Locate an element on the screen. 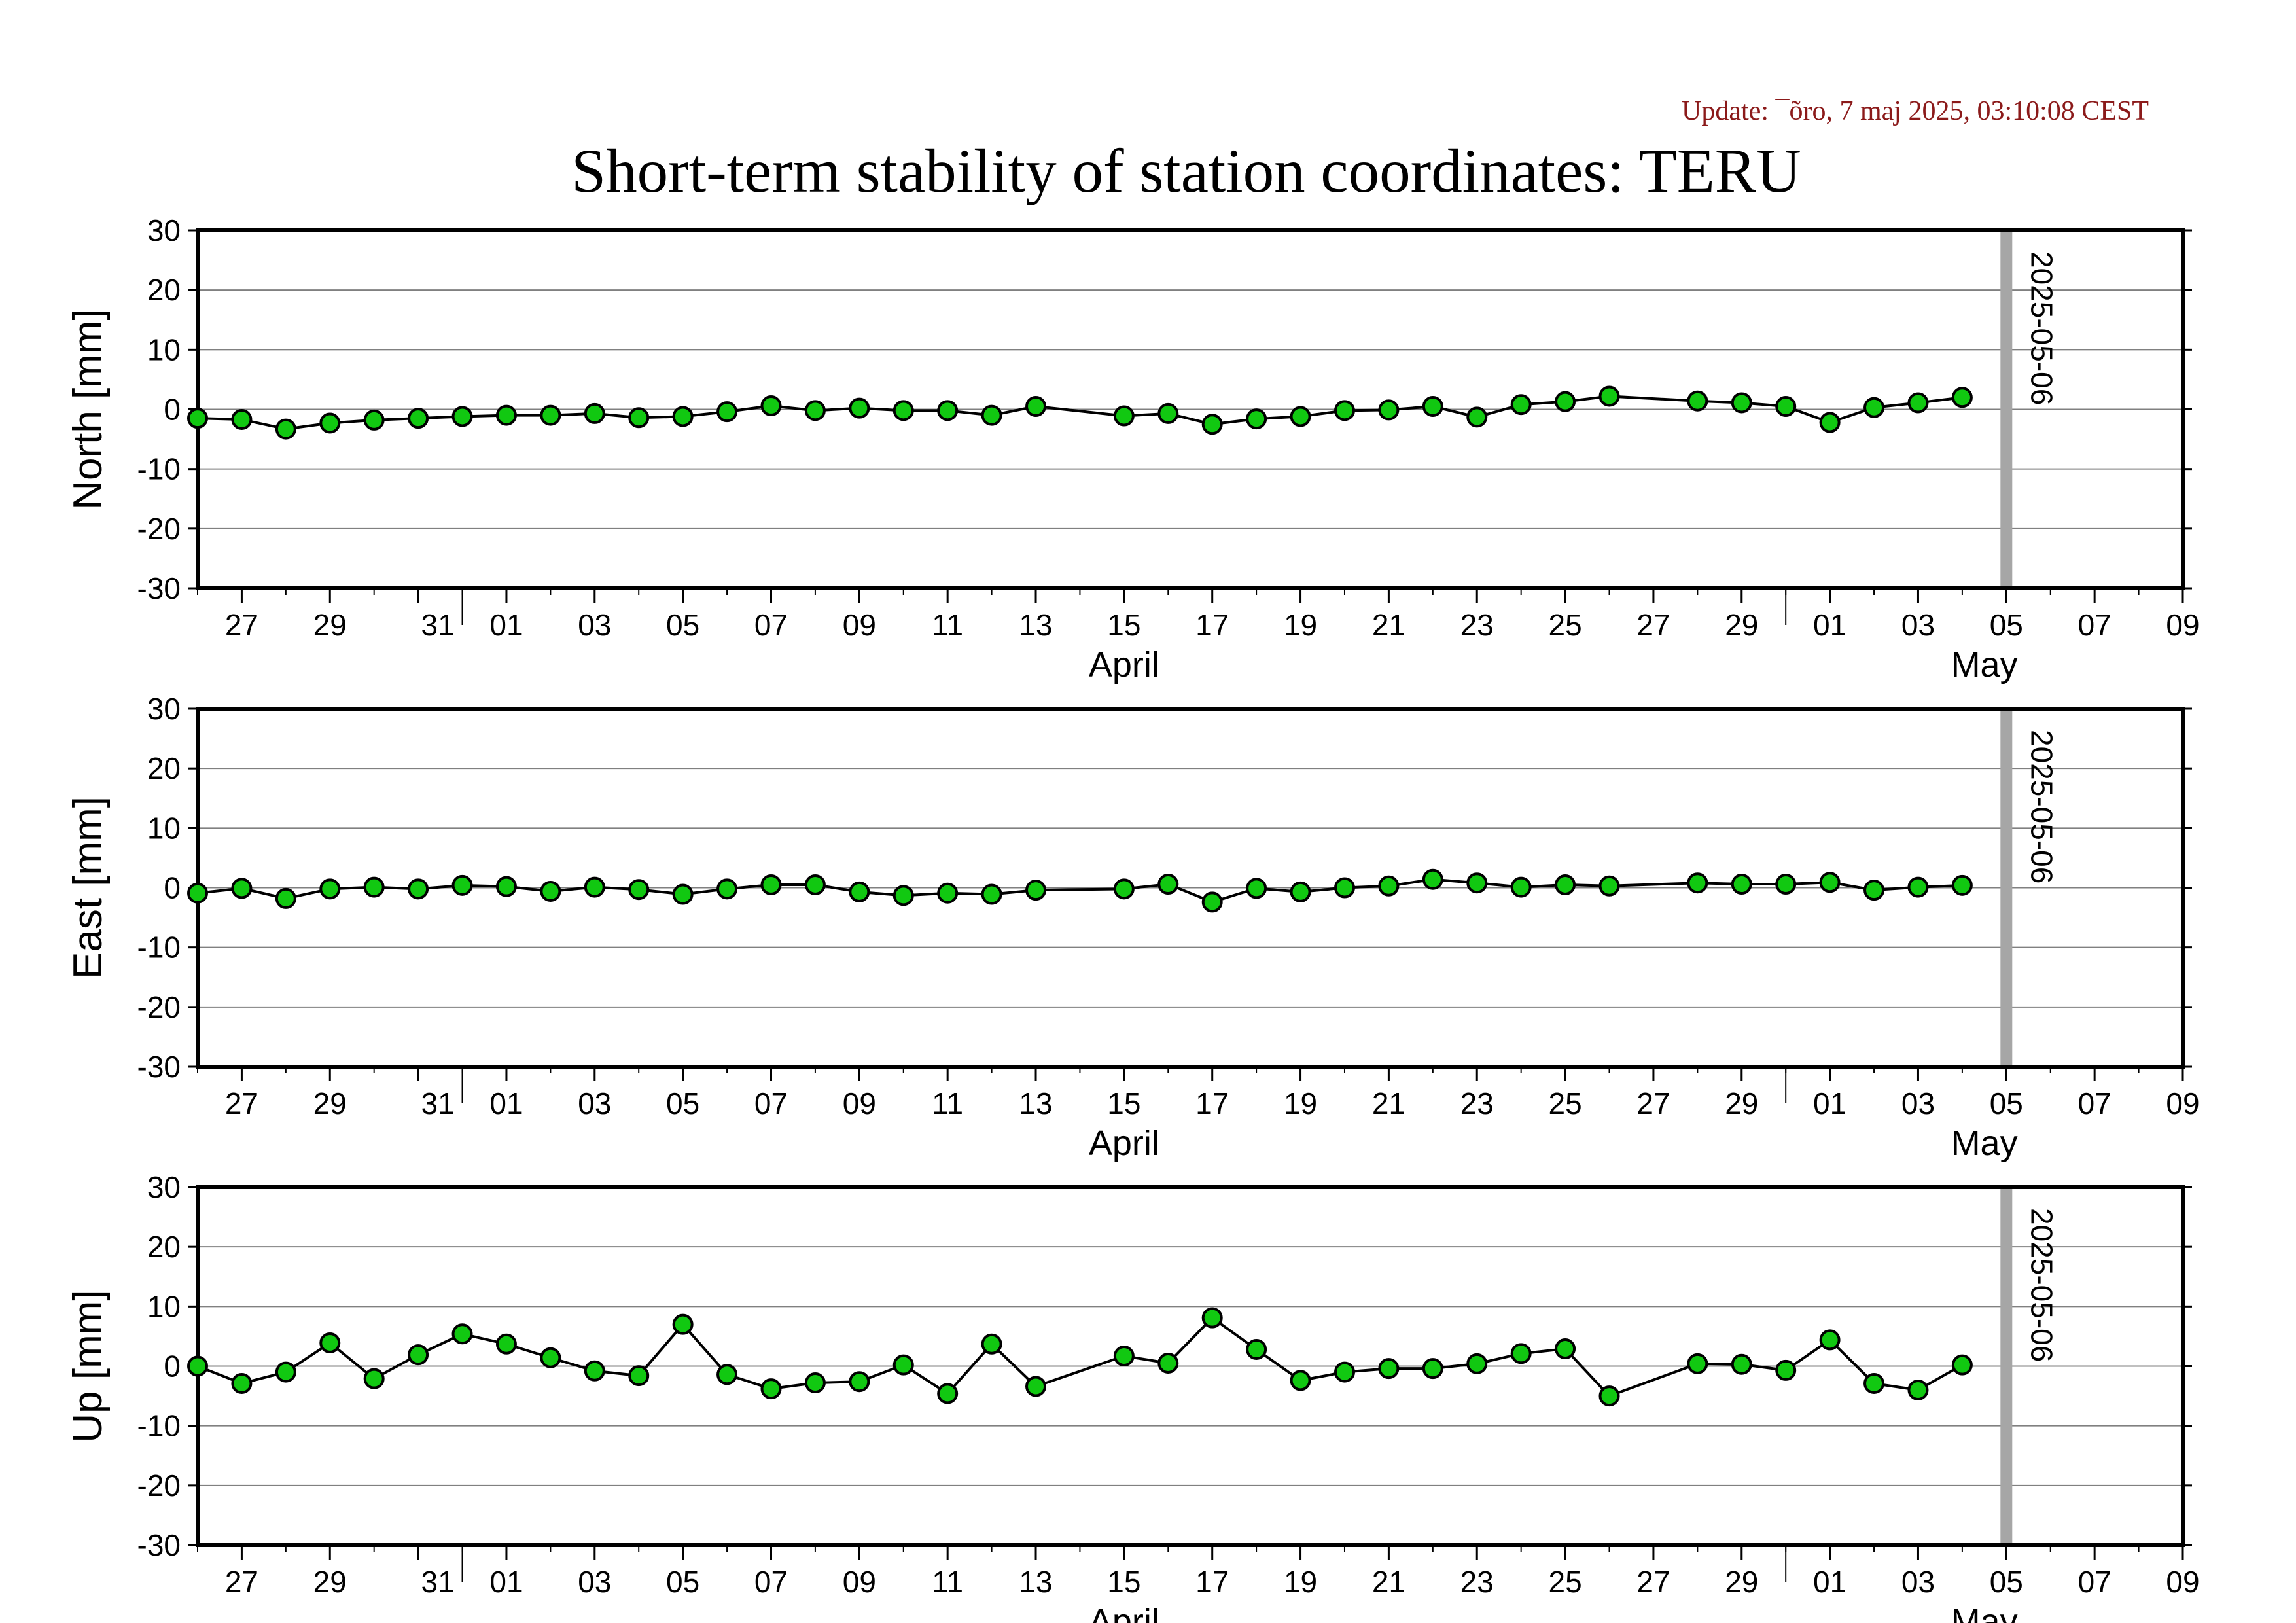 This screenshot has height=1623, width=2296. x-tick-label: 07 is located at coordinates (2094, 1582).